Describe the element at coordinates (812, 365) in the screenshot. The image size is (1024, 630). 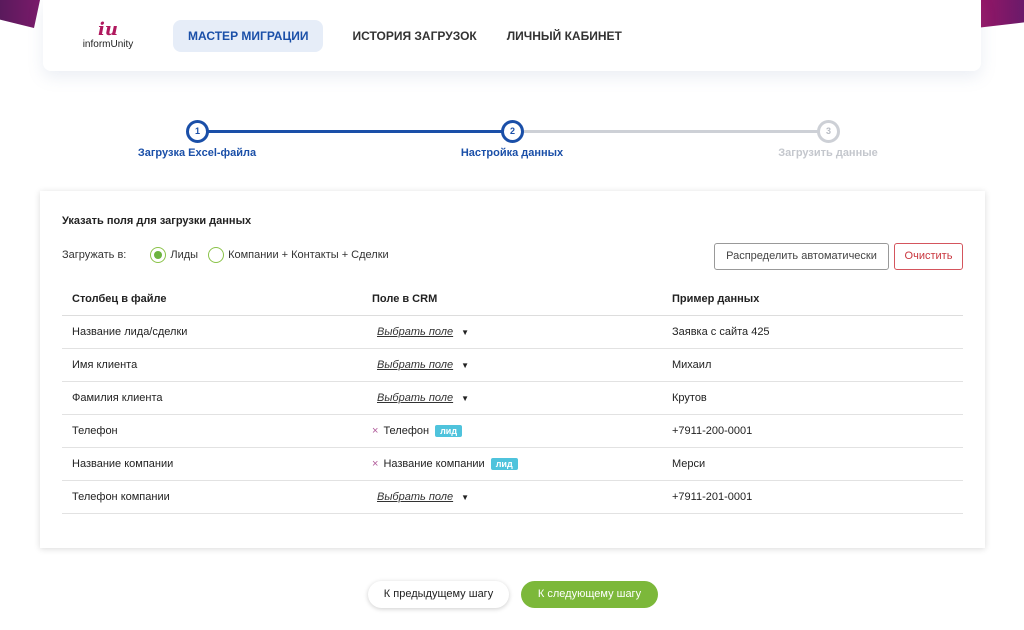
I see `cell-example: Михаил` at that location.